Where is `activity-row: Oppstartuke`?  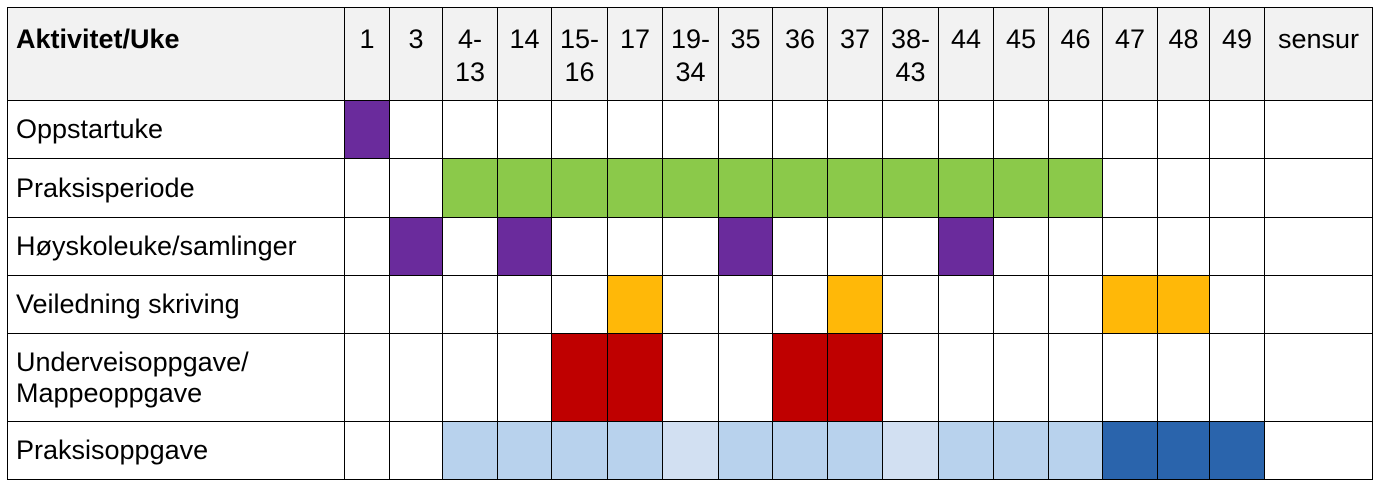
activity-row: Oppstartuke is located at coordinates (690, 129).